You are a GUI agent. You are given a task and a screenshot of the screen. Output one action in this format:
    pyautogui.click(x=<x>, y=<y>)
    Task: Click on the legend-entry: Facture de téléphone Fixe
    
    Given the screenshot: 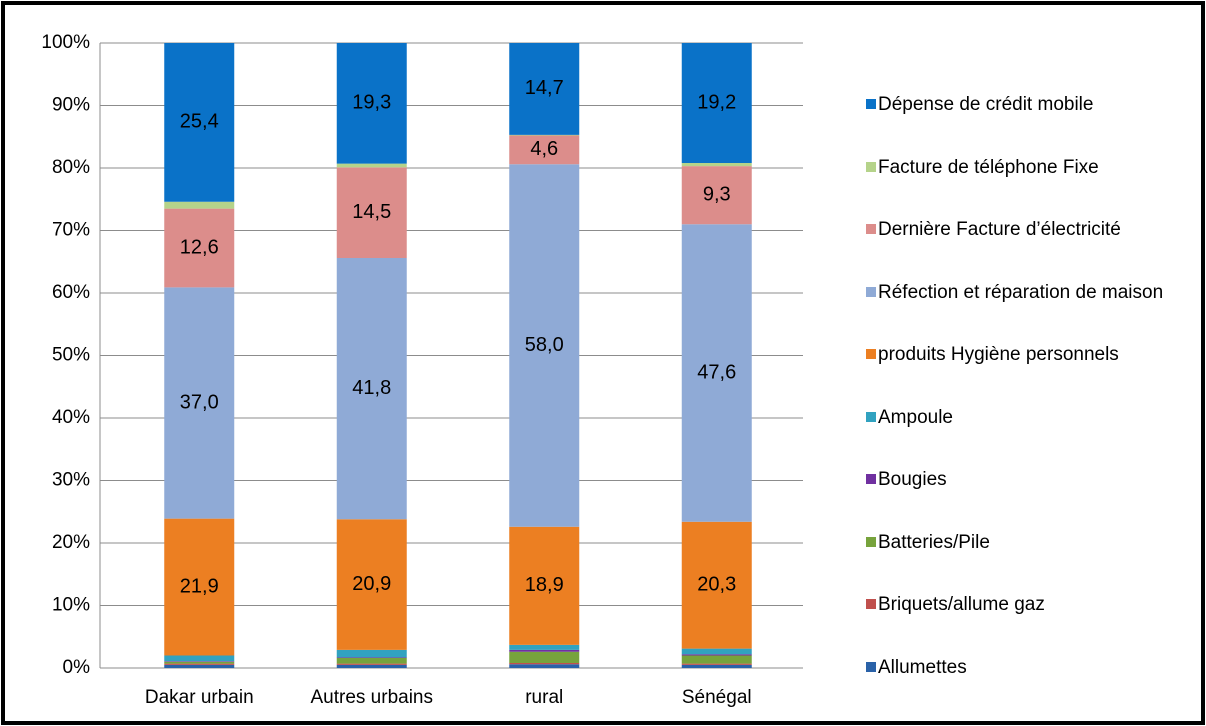 What is the action you would take?
    pyautogui.click(x=1036, y=167)
    